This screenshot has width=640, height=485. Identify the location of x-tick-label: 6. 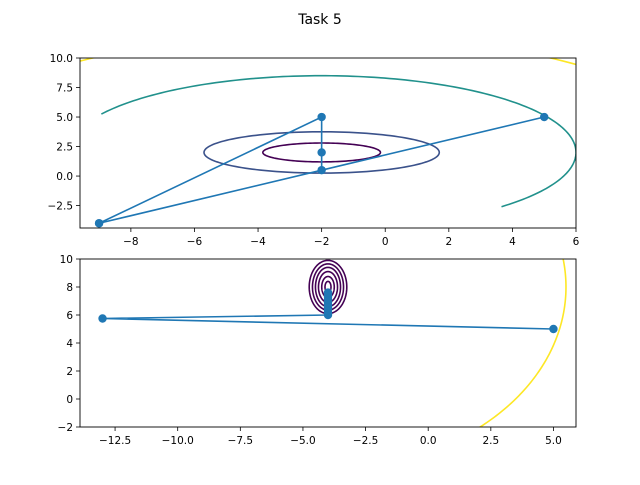
(576, 242).